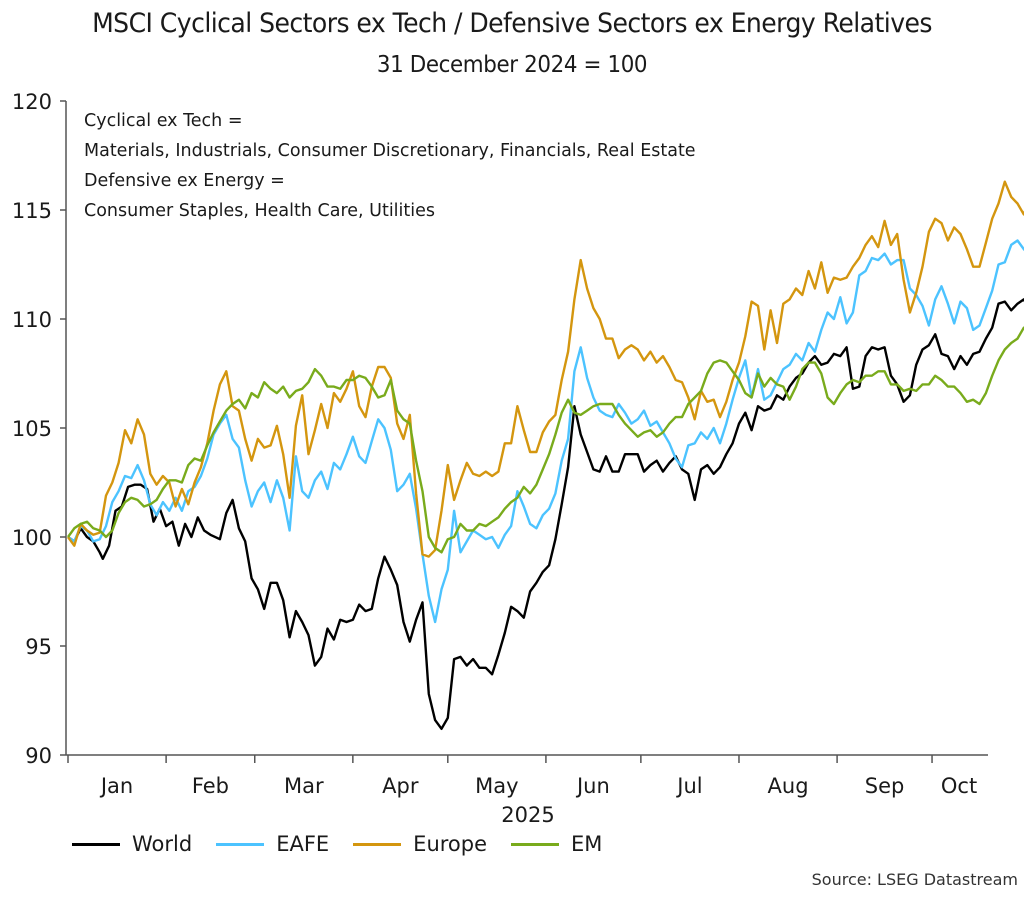  Describe the element at coordinates (32, 320) in the screenshot. I see `y-tick-label: 110` at that location.